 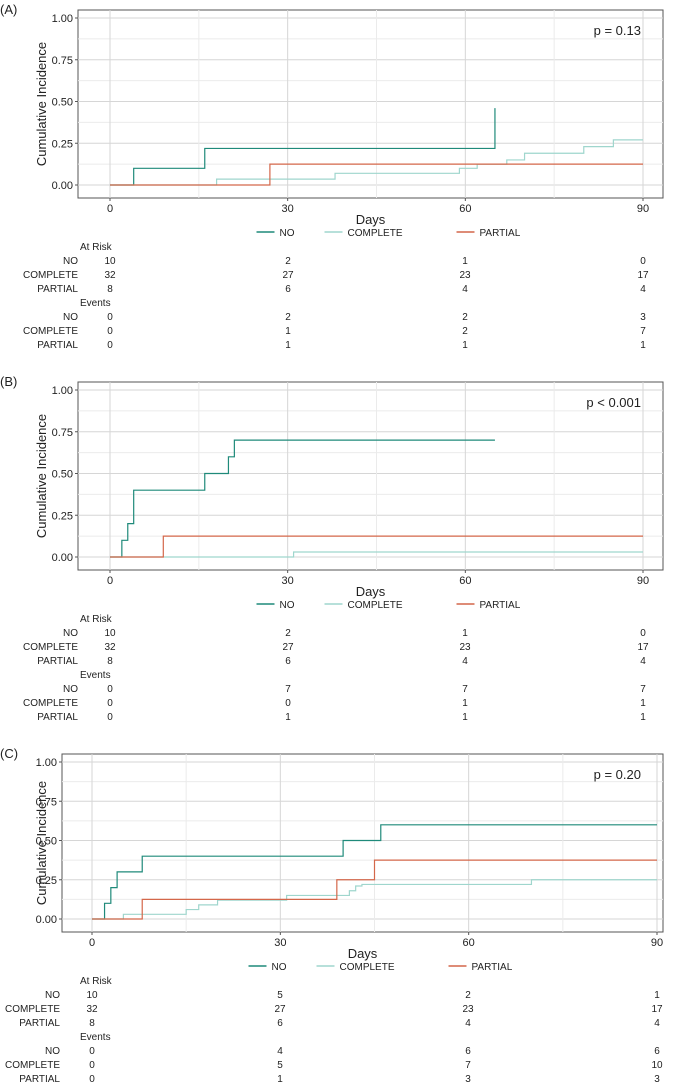 I want to click on at-risk-cell: 10, so click(x=92, y=995).